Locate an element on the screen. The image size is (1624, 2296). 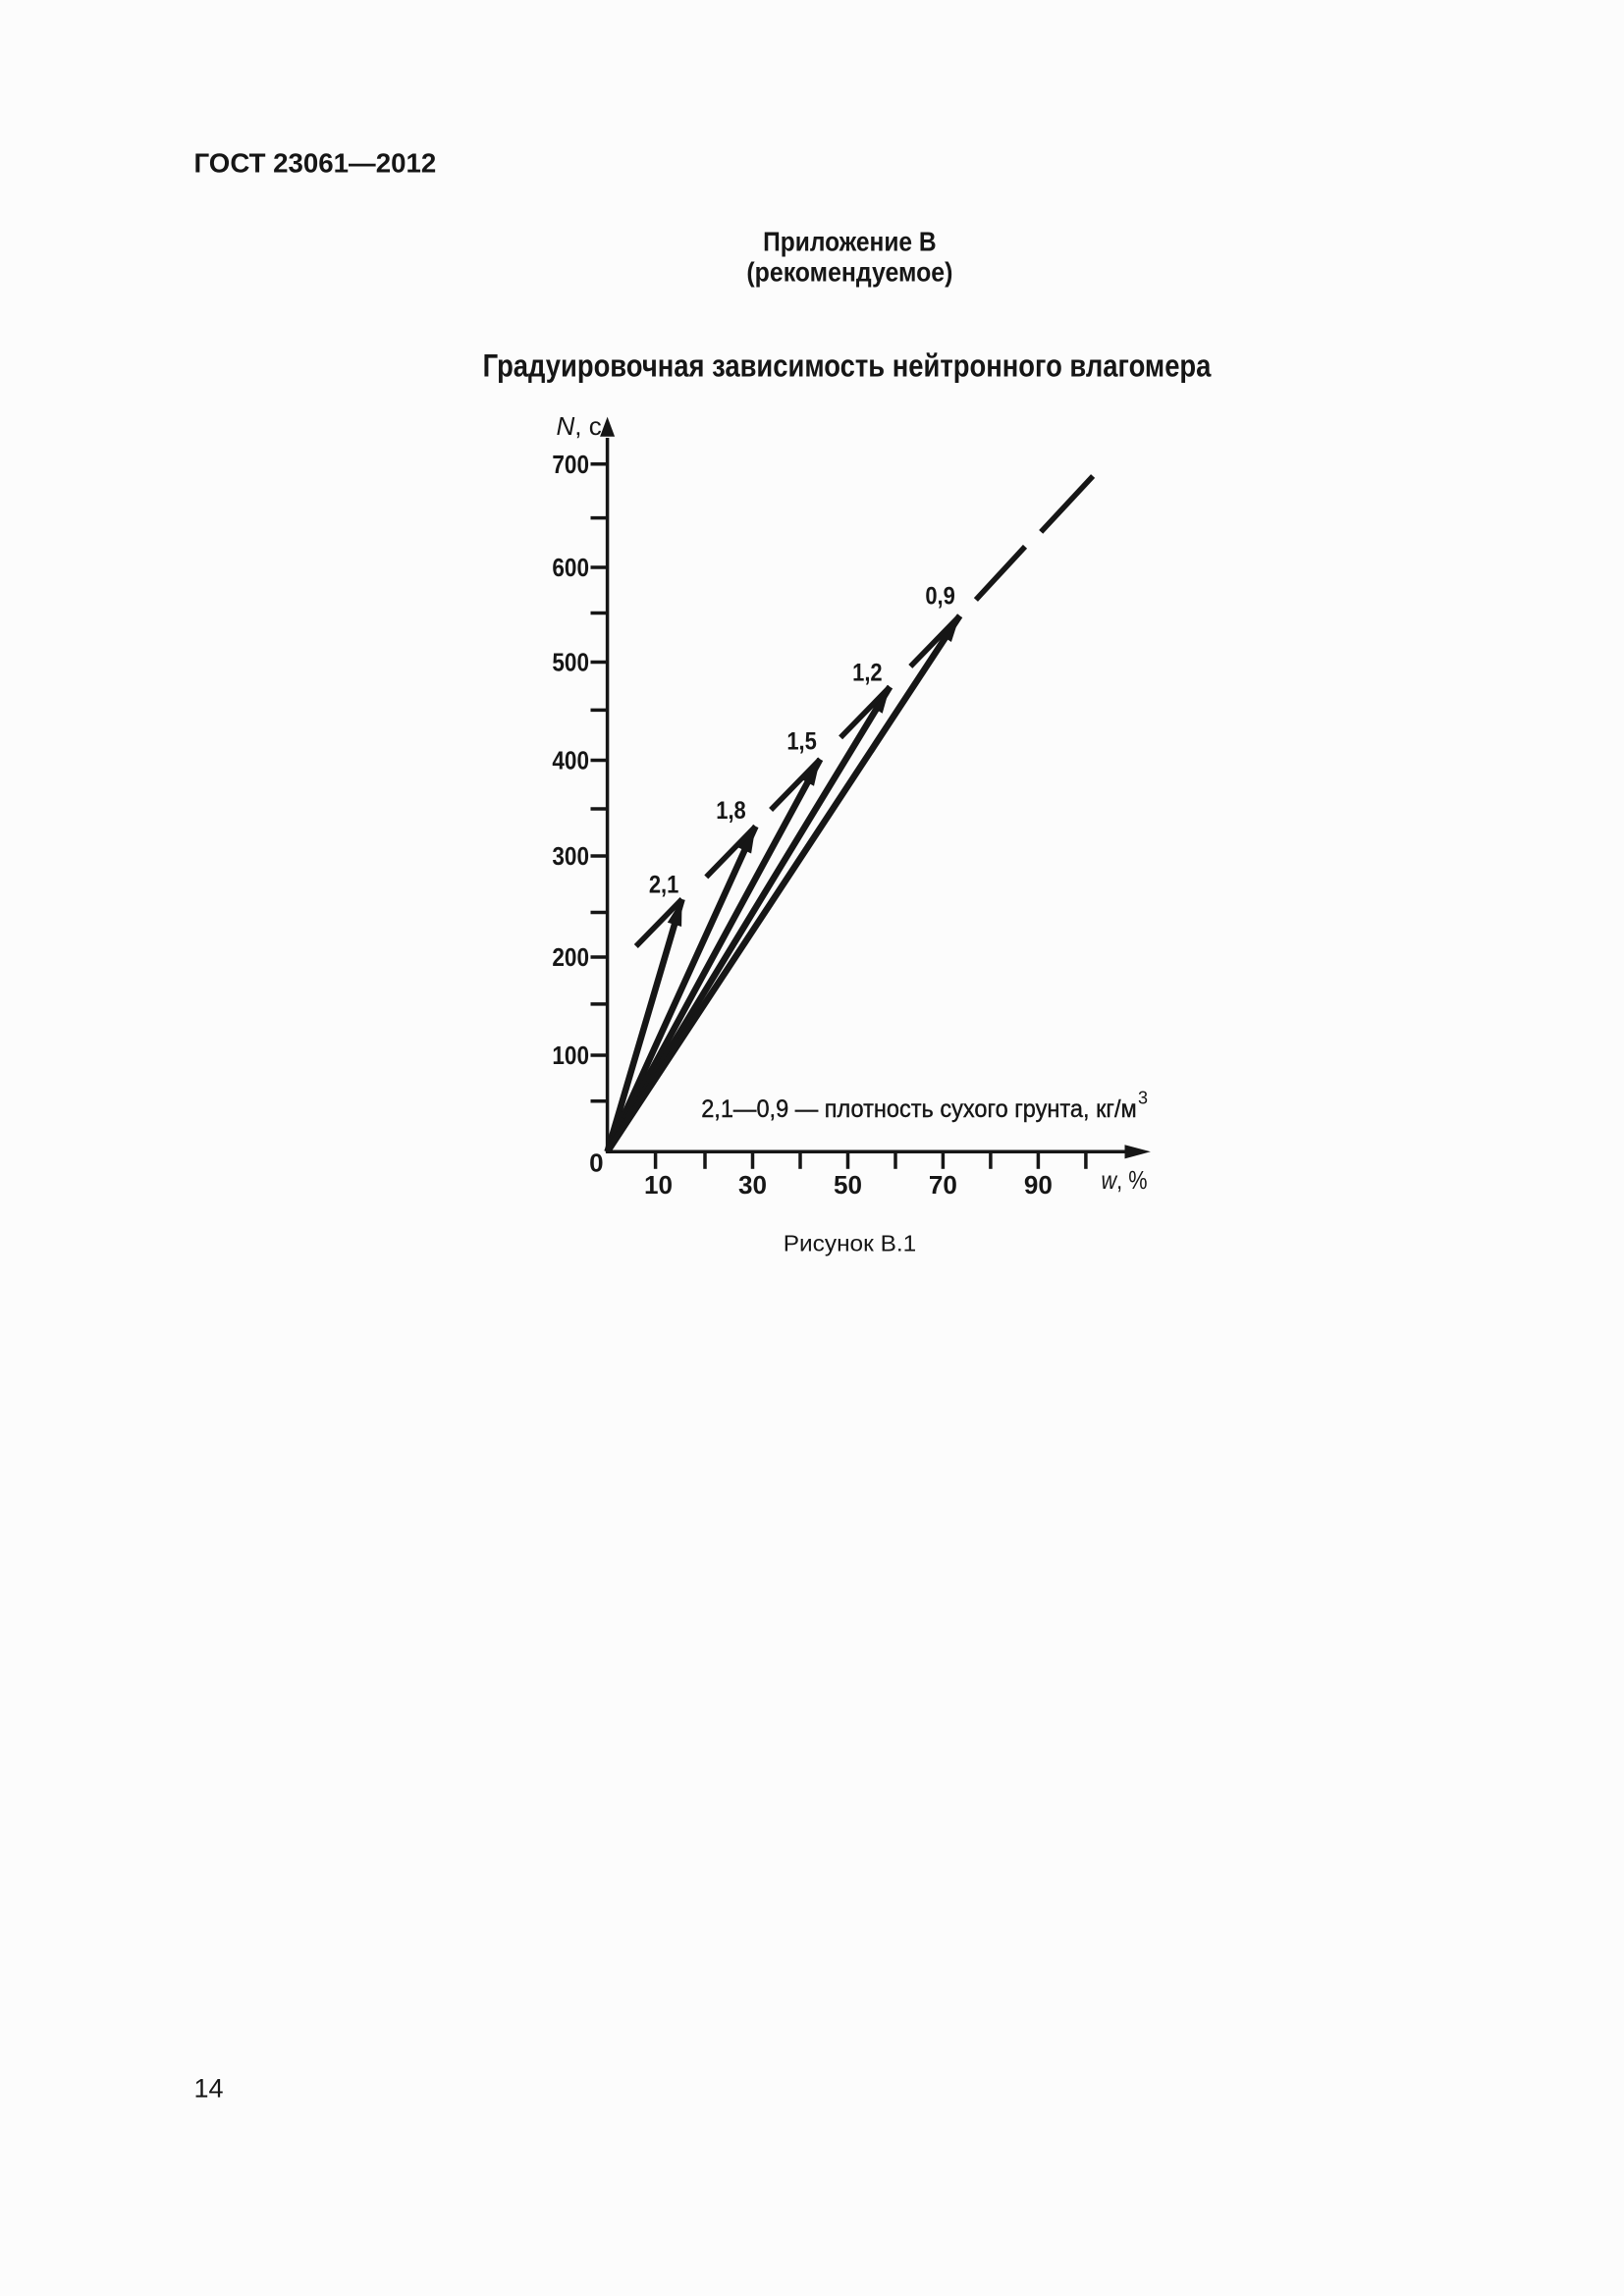
svg-text: 300 is located at coordinates (570, 856).